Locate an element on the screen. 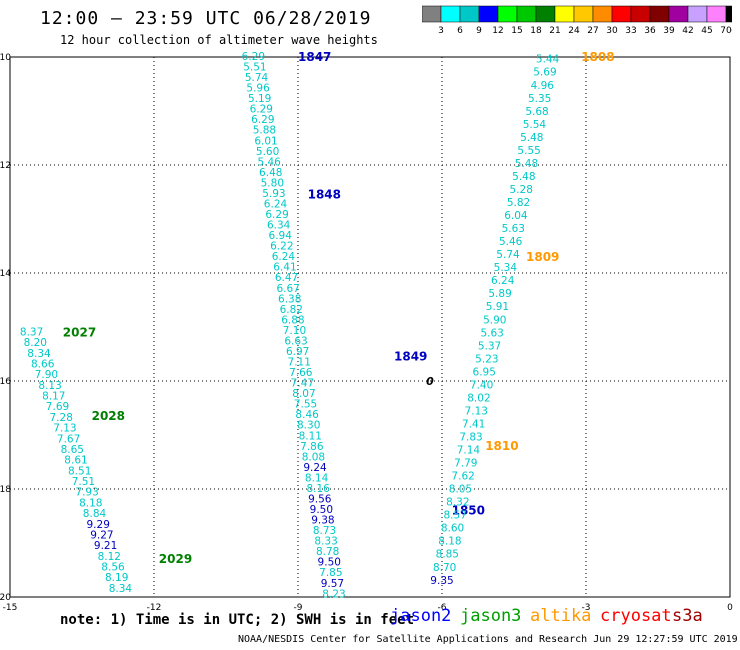  swh-value-jason2: 5.88 is located at coordinates (264, 131).